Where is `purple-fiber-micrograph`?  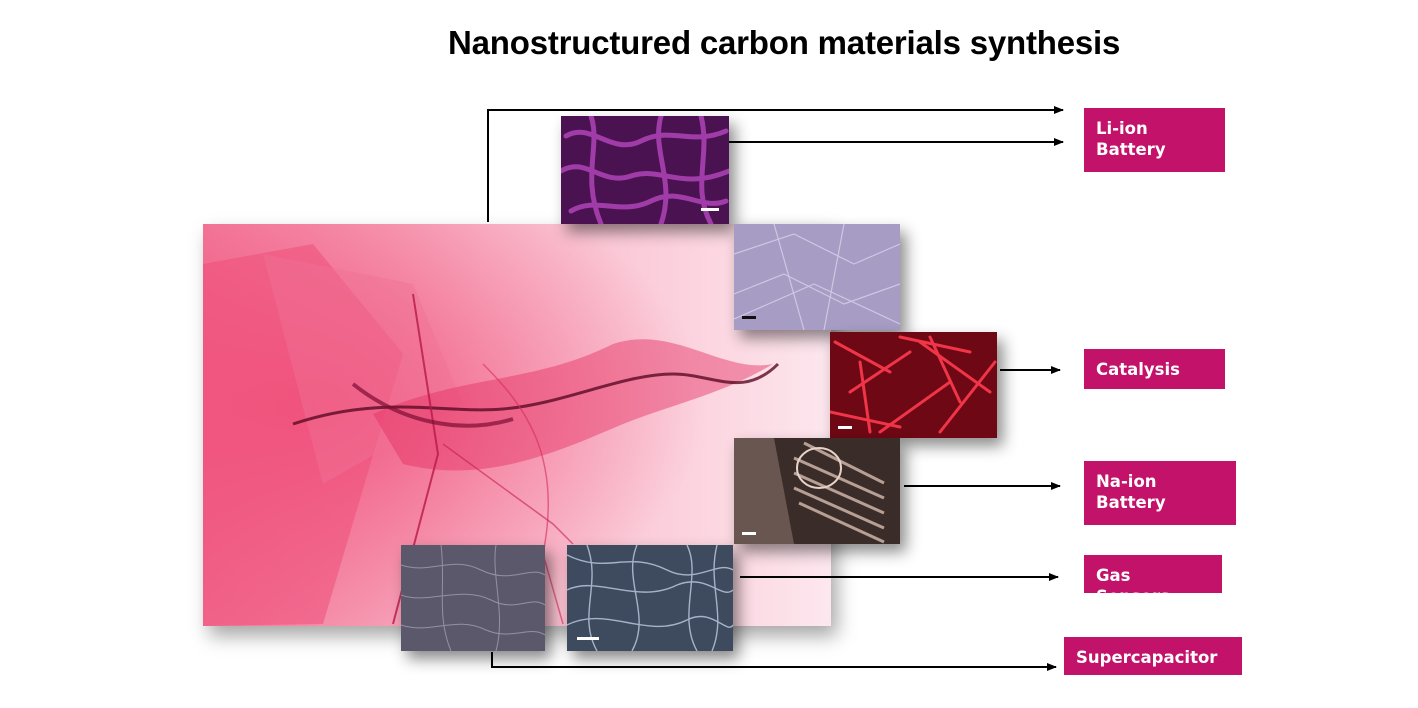
purple-fiber-micrograph is located at coordinates (645, 170).